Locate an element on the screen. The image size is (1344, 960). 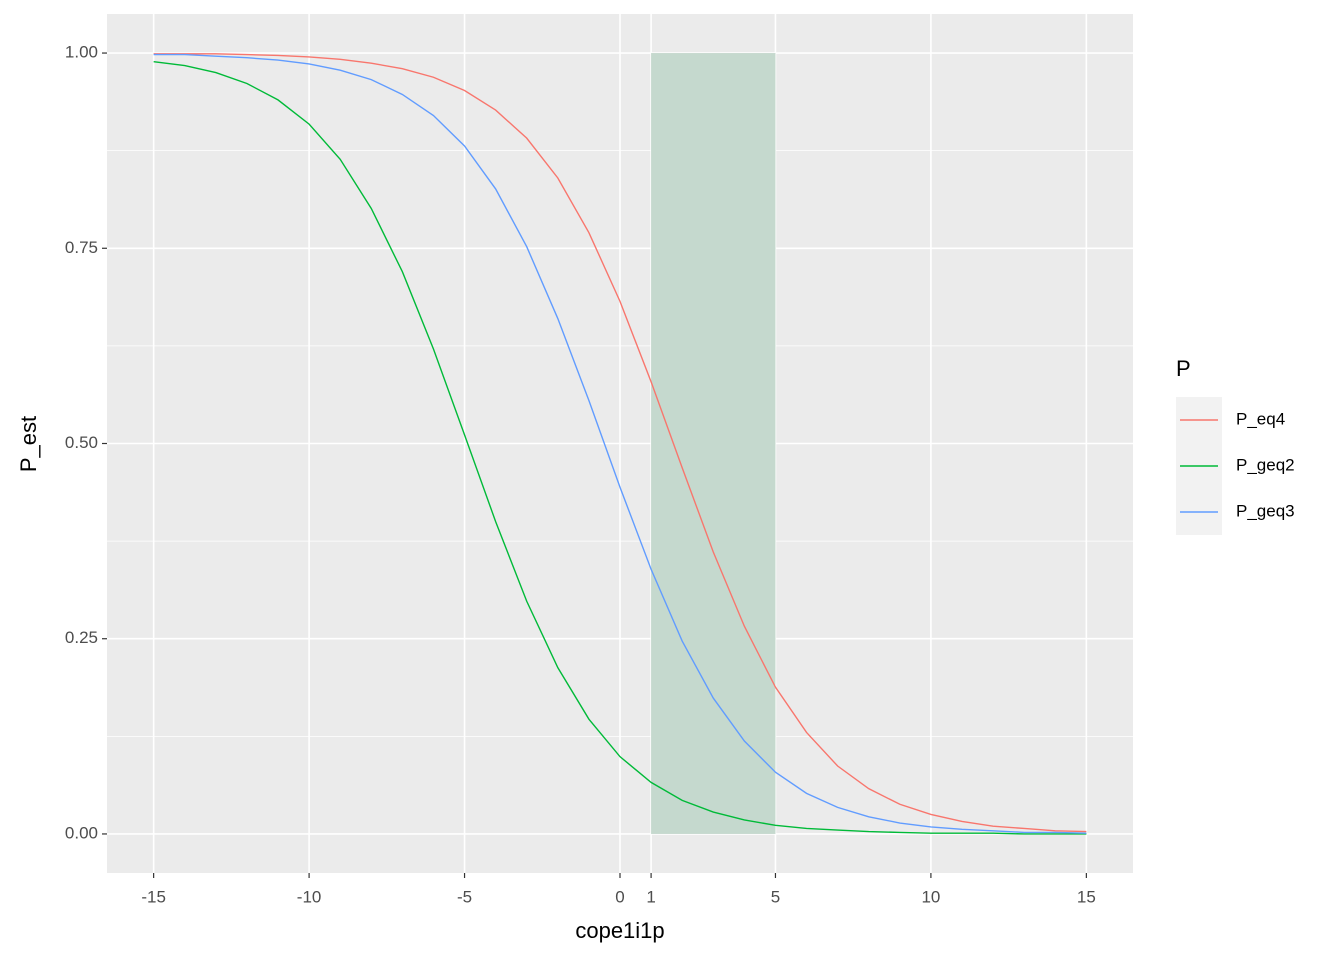
y-axis-title: P_est is located at coordinates (28, 444).